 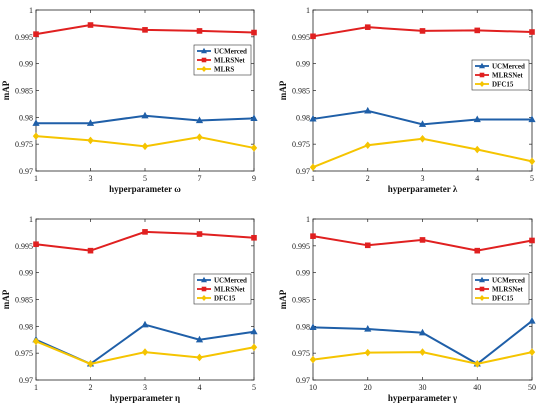 What do you see at coordinates (422, 153) in the screenshot?
I see `series-line-dfc15` at bounding box center [422, 153].